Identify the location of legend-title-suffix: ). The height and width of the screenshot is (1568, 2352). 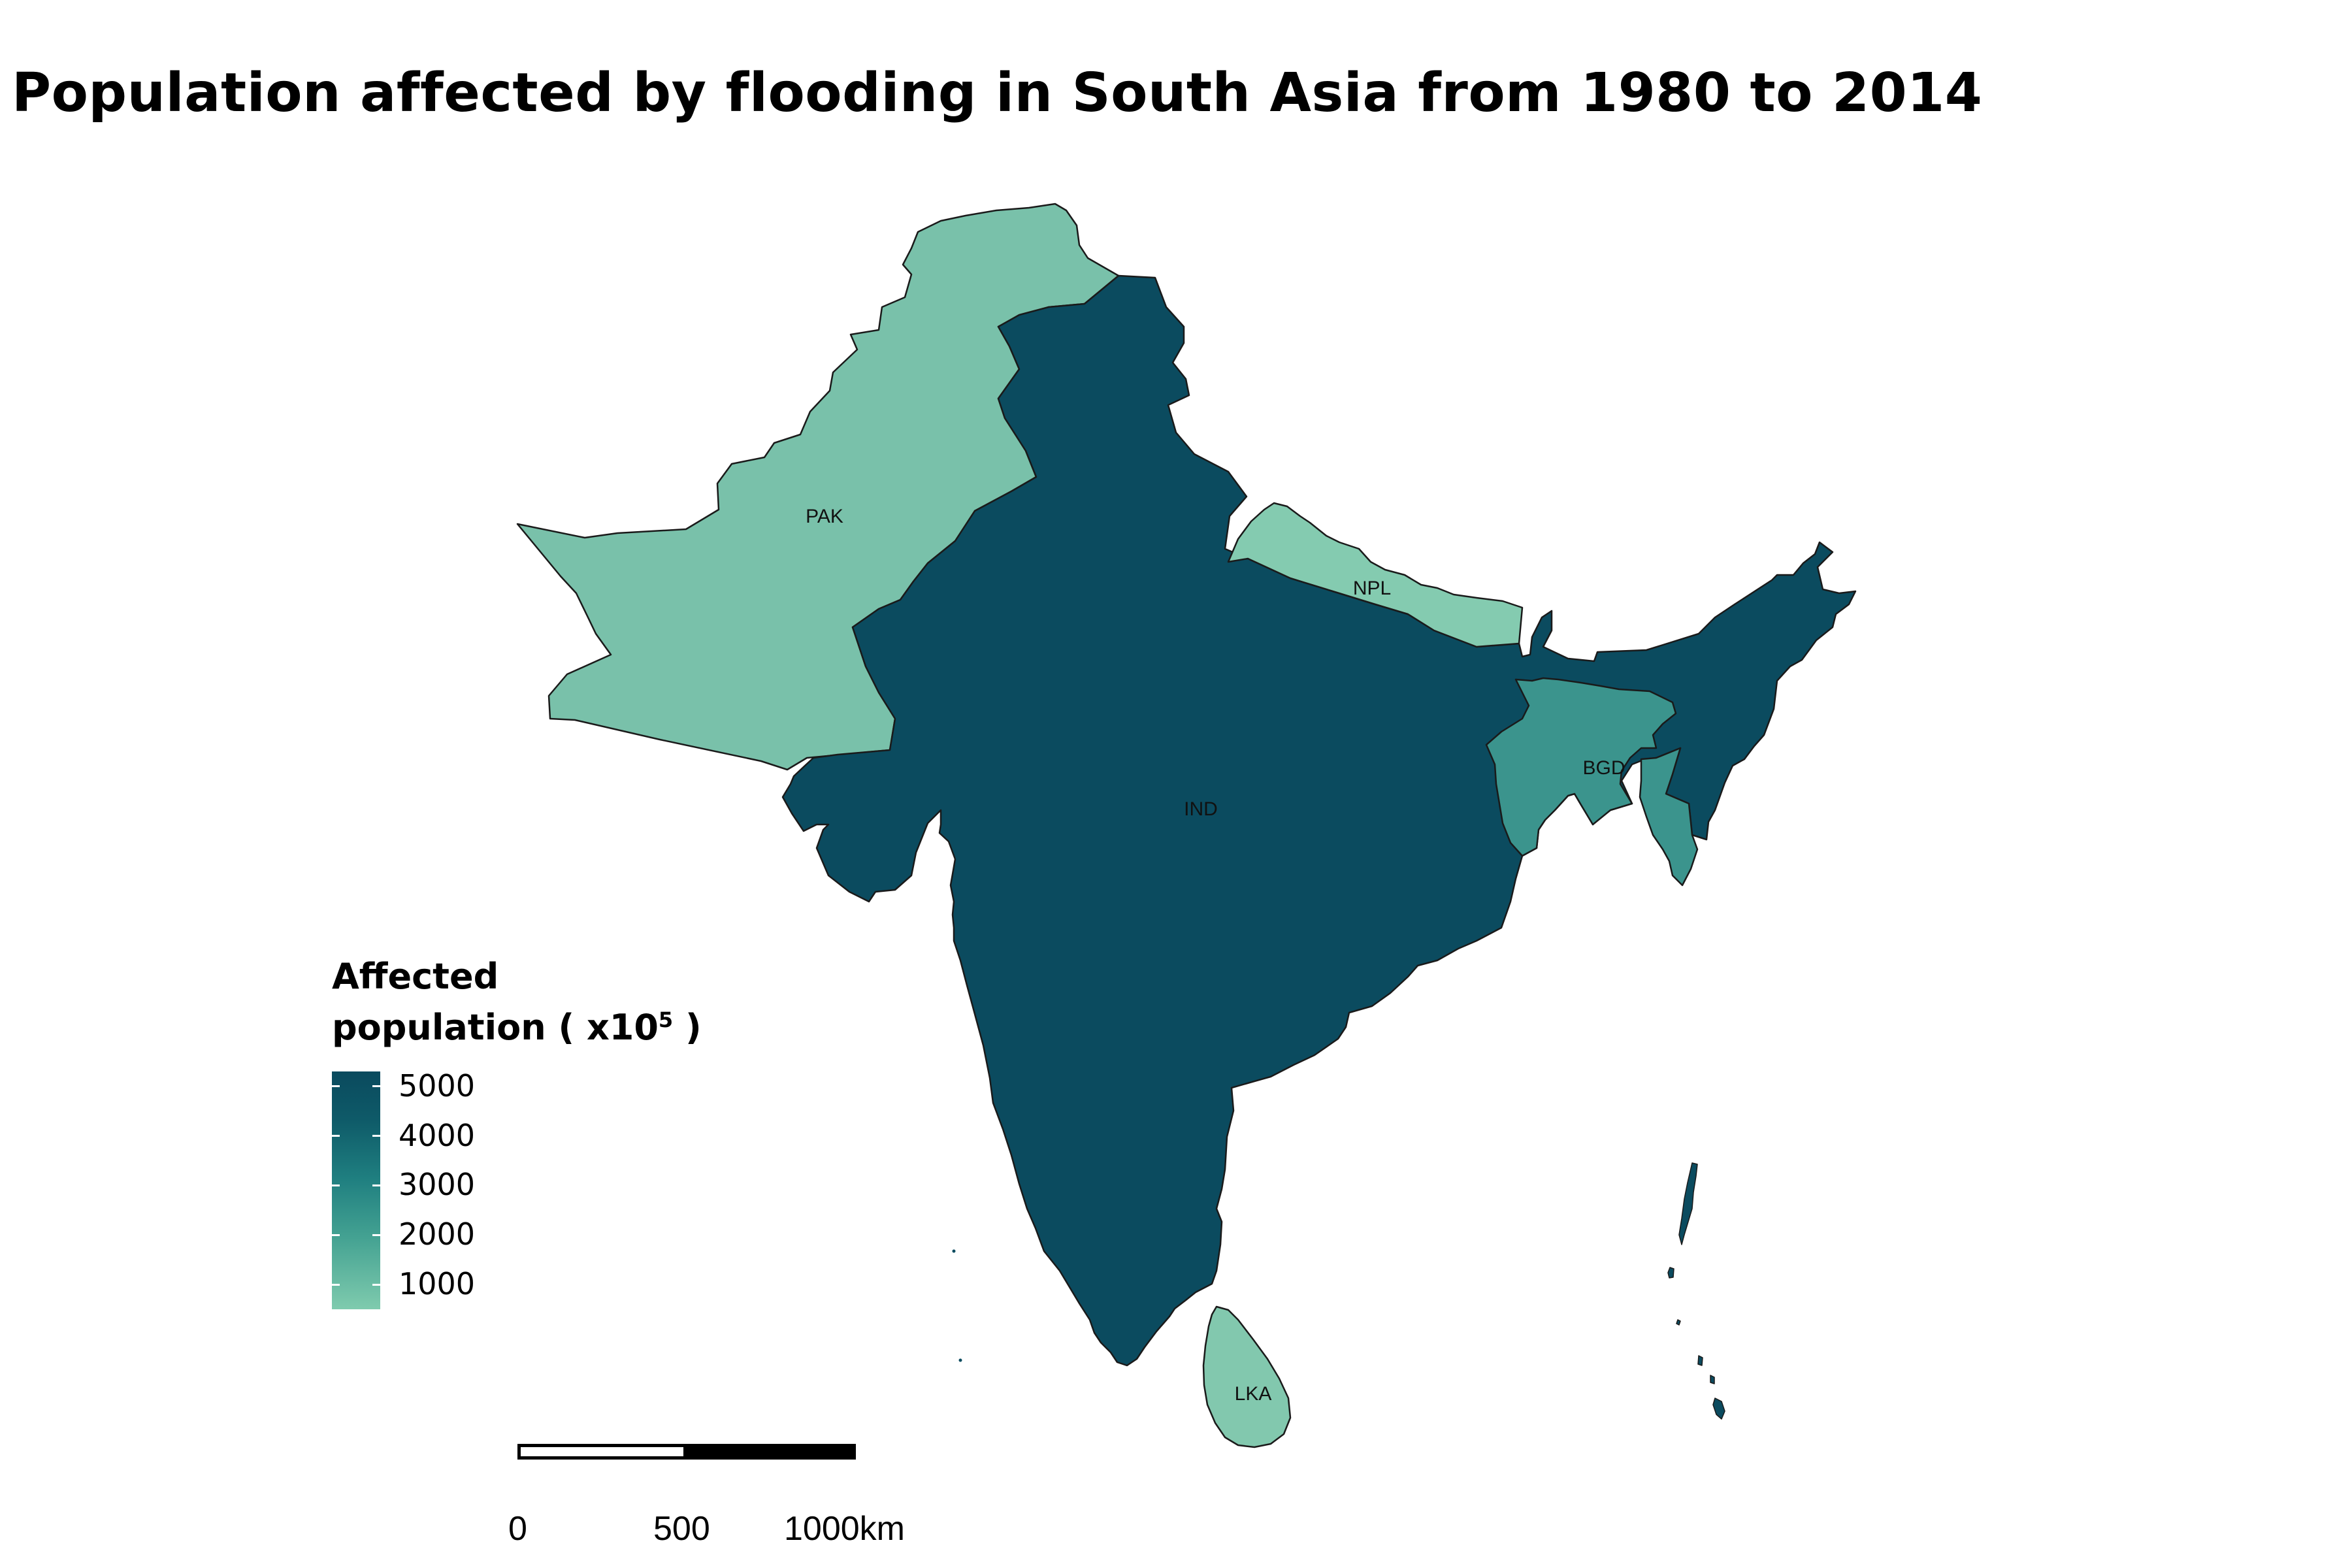
(687, 1027).